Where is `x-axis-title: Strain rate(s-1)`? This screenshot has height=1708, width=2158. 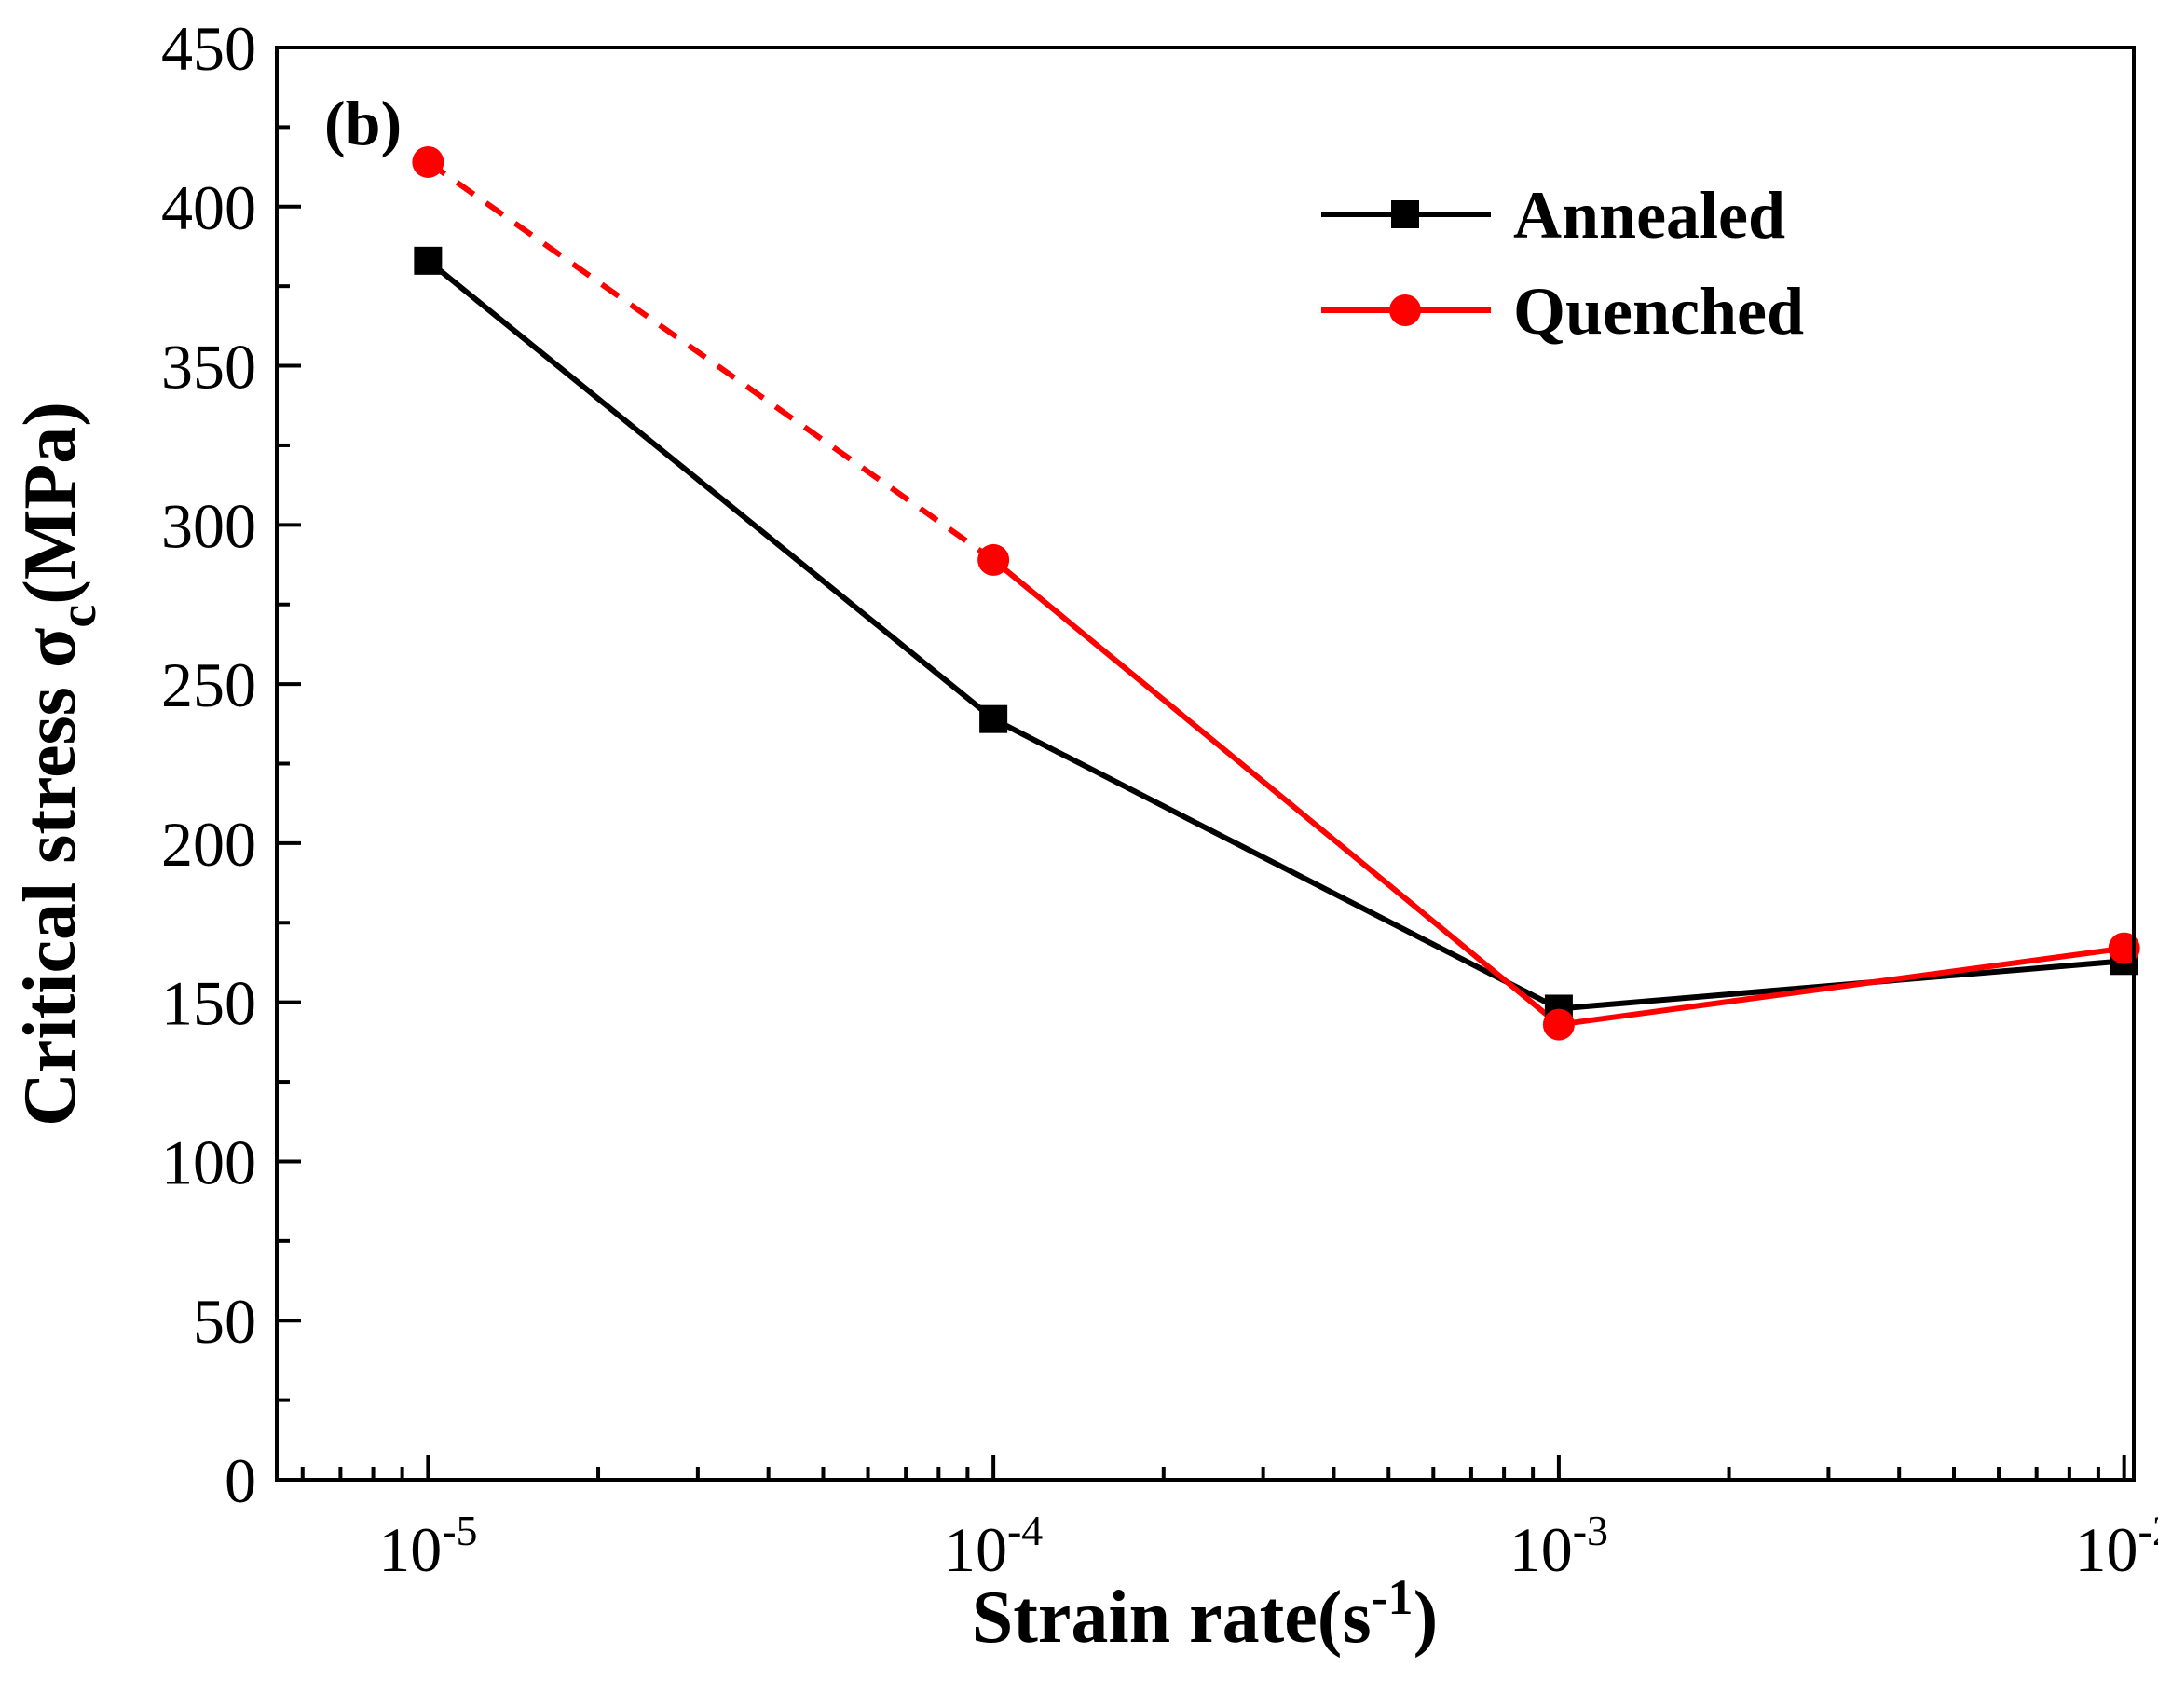
x-axis-title: Strain rate(s-1) is located at coordinates (1205, 1614).